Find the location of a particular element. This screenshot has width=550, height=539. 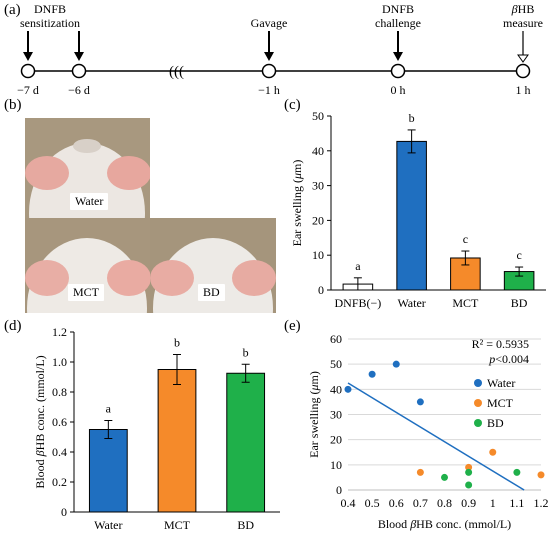

x-tick-label: 0.7 is located at coordinates (420, 503).